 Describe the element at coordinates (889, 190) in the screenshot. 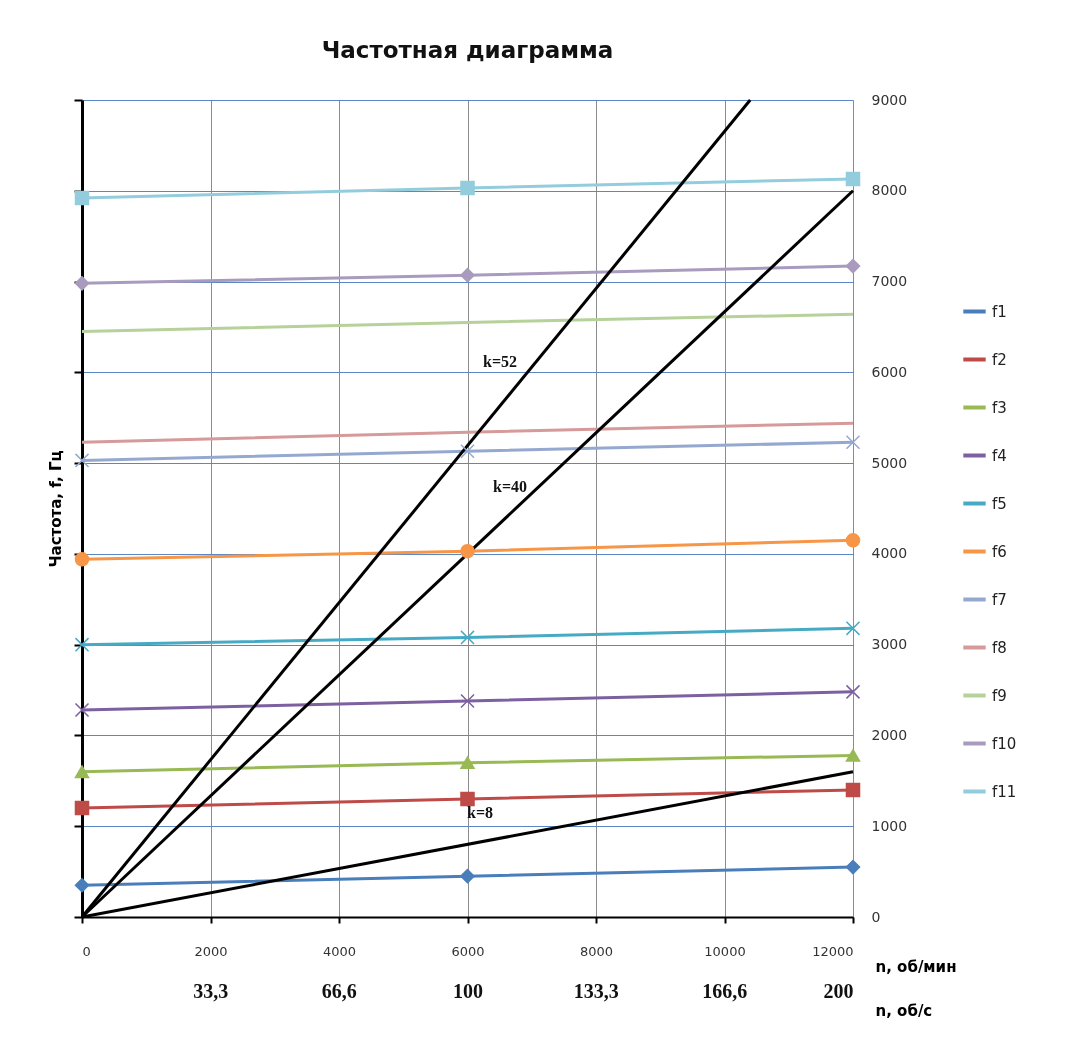

I see `y-tick-label: 8000` at that location.